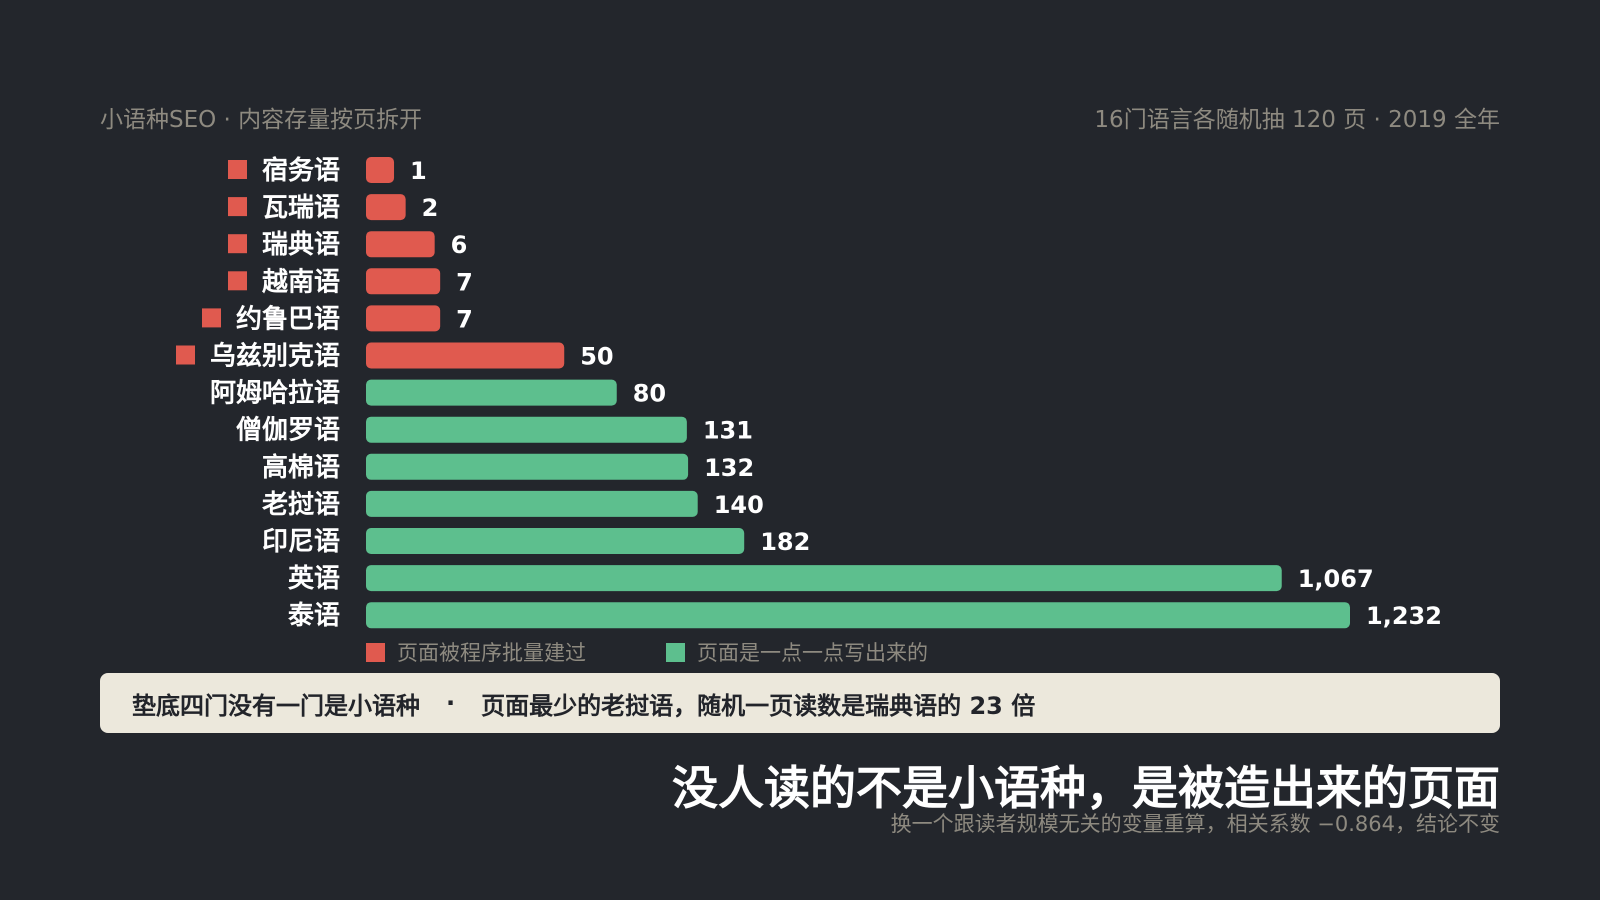 This screenshot has width=1600, height=900. What do you see at coordinates (649, 394) in the screenshot?
I see `value-label: 80` at bounding box center [649, 394].